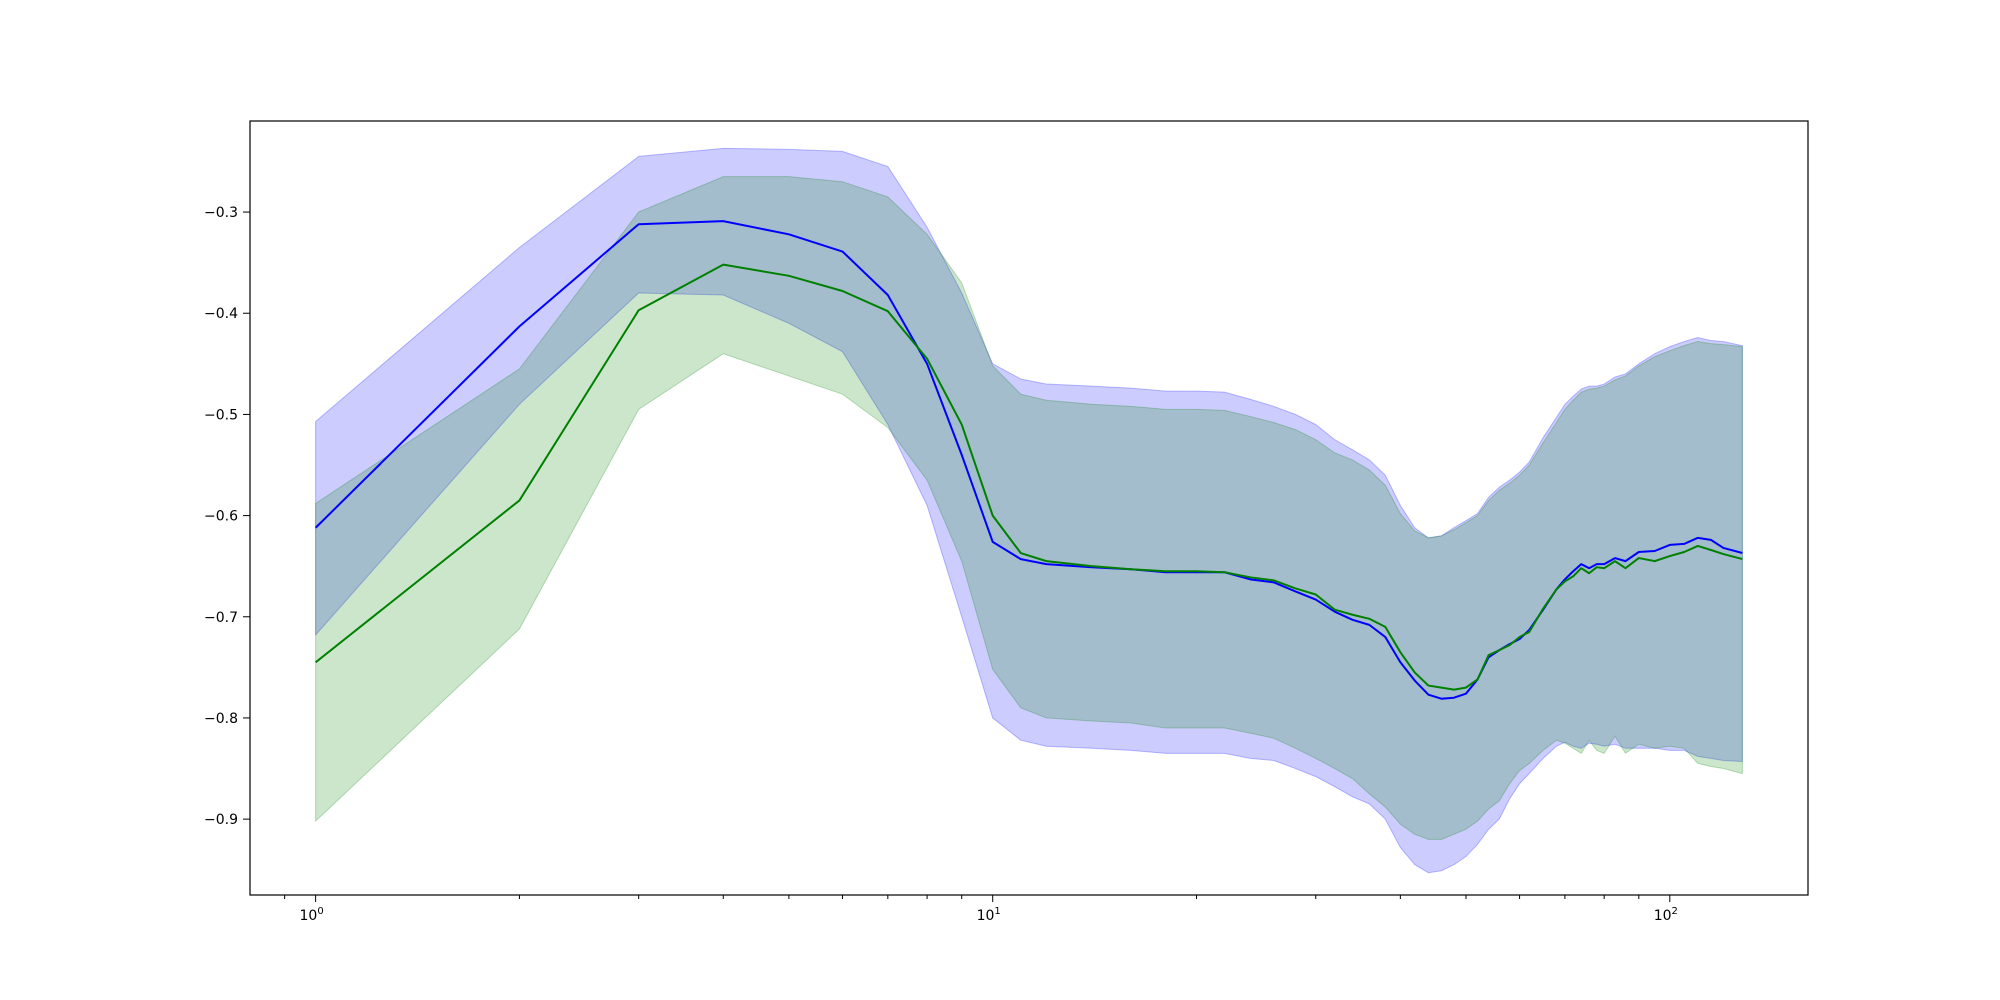 The width and height of the screenshot is (2000, 1000). I want to click on y-tick-label: −0.3, so click(221, 213).